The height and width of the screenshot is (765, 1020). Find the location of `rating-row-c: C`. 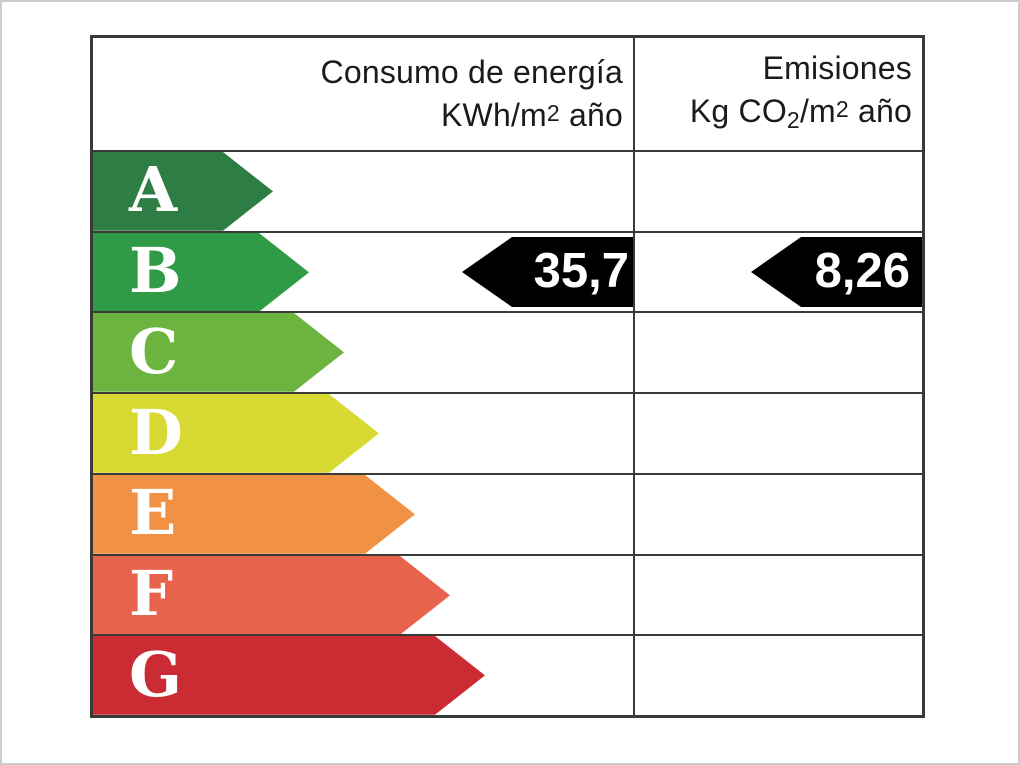

rating-row-c: C is located at coordinates (507, 352).